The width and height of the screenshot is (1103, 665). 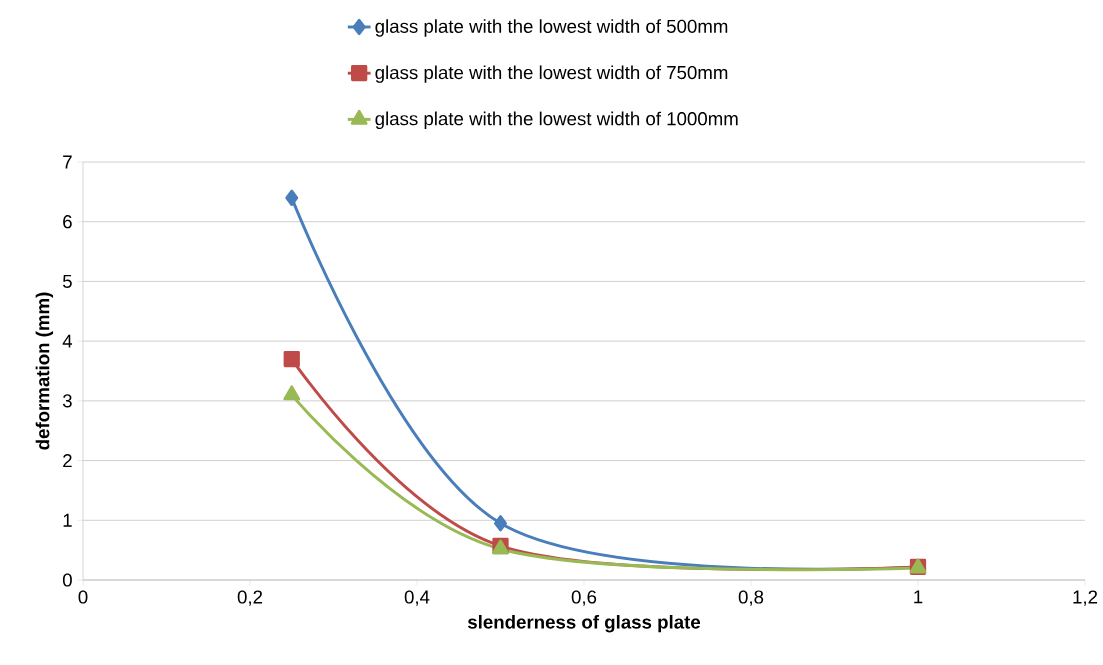 What do you see at coordinates (44, 371) in the screenshot?
I see `y-axis-title: deformation (mm)` at bounding box center [44, 371].